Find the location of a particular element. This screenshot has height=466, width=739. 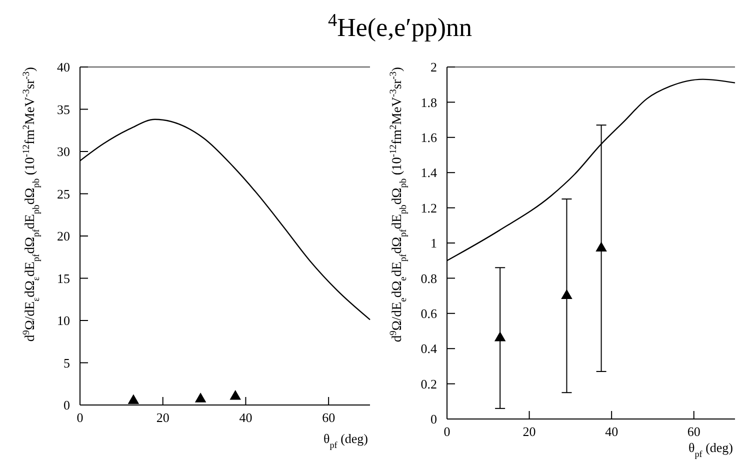

y-tick-label: 40 is located at coordinates (63, 67).